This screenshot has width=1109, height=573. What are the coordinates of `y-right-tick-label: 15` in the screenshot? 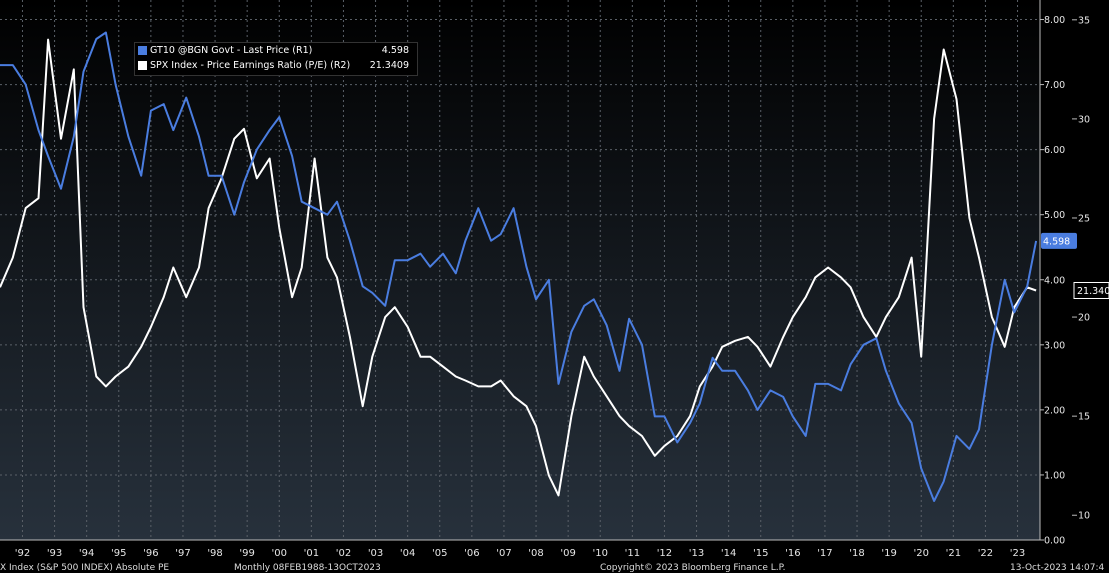 It's located at (1084, 417).